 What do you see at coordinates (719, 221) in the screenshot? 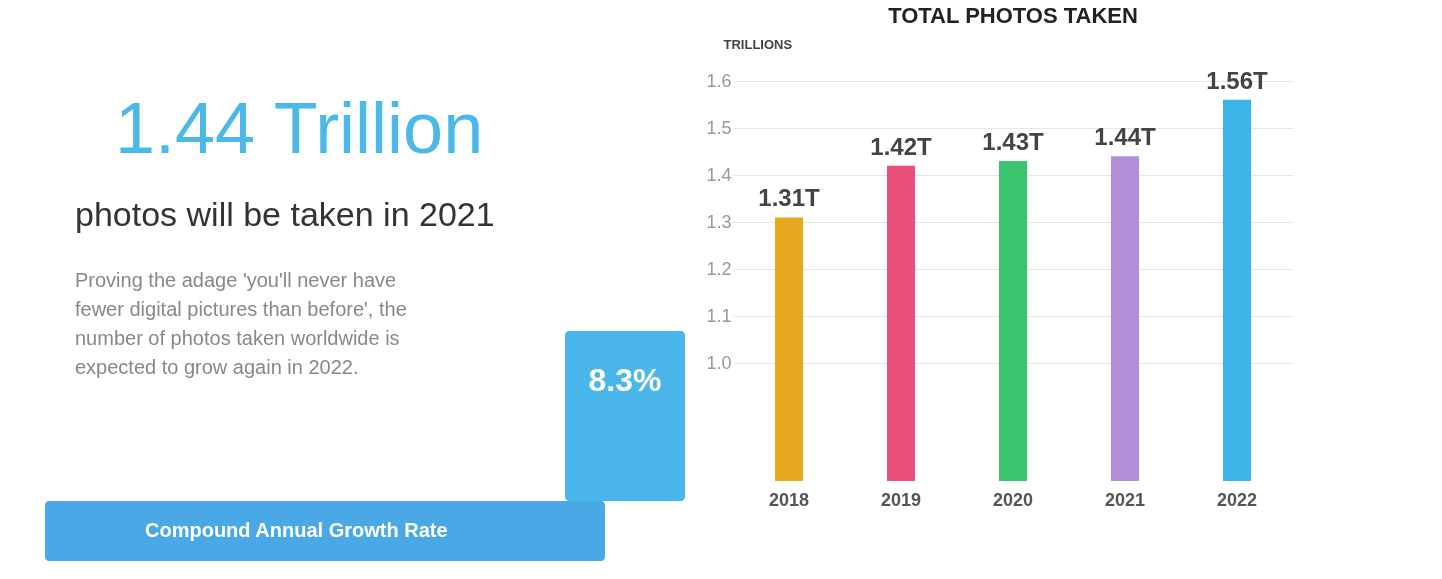
I see `y-tick-label: 1.3` at bounding box center [719, 221].